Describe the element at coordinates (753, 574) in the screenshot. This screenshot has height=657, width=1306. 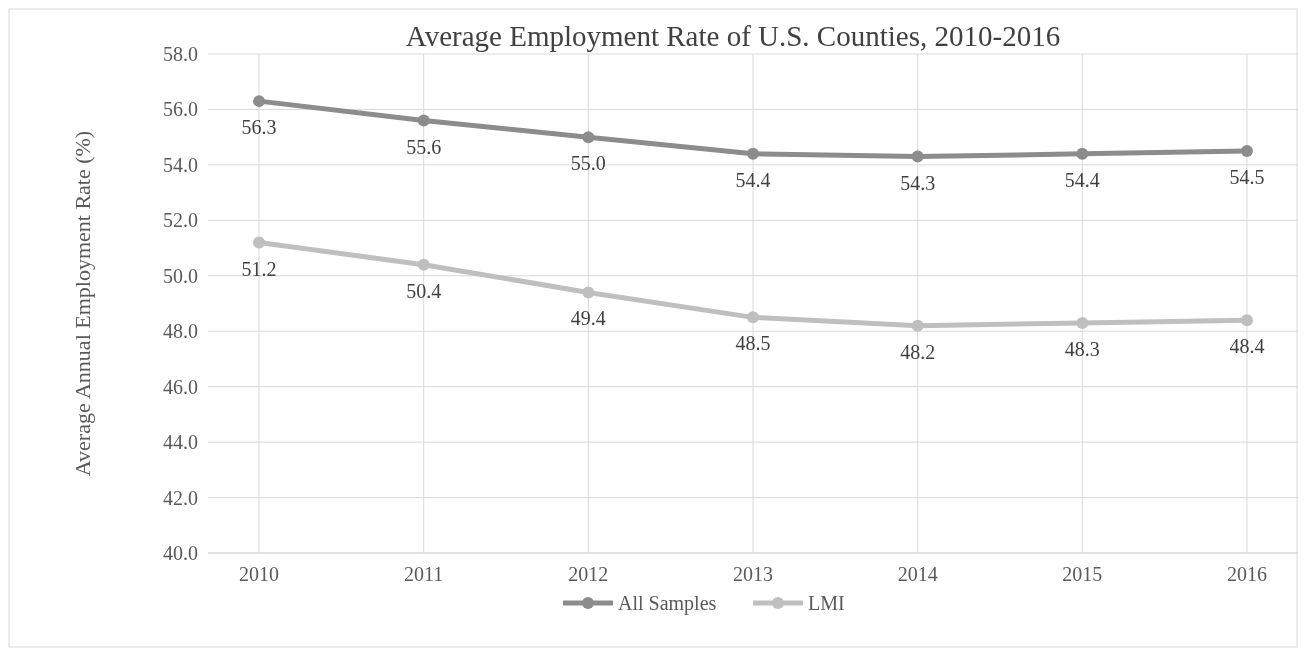
I see `x-tick-label: 2013` at that location.